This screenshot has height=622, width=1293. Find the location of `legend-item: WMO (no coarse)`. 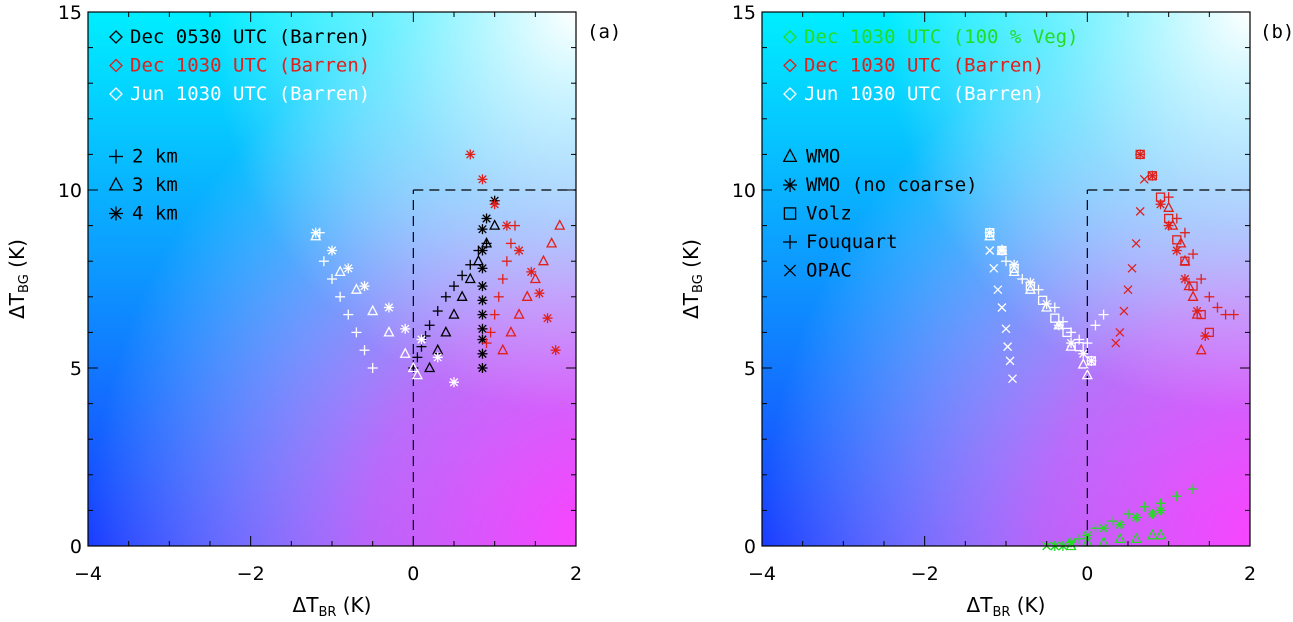

legend-item: WMO (no coarse) is located at coordinates (880, 185).